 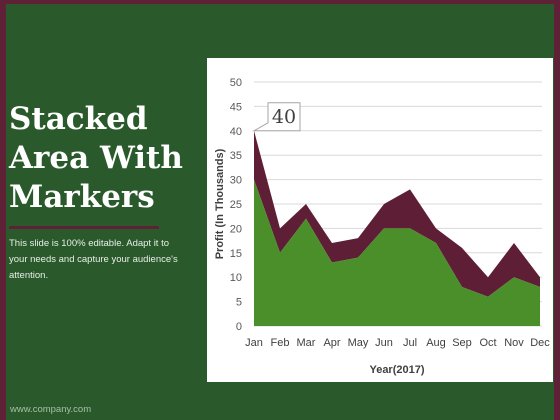 I want to click on y-tick-label: 20, so click(x=236, y=229).